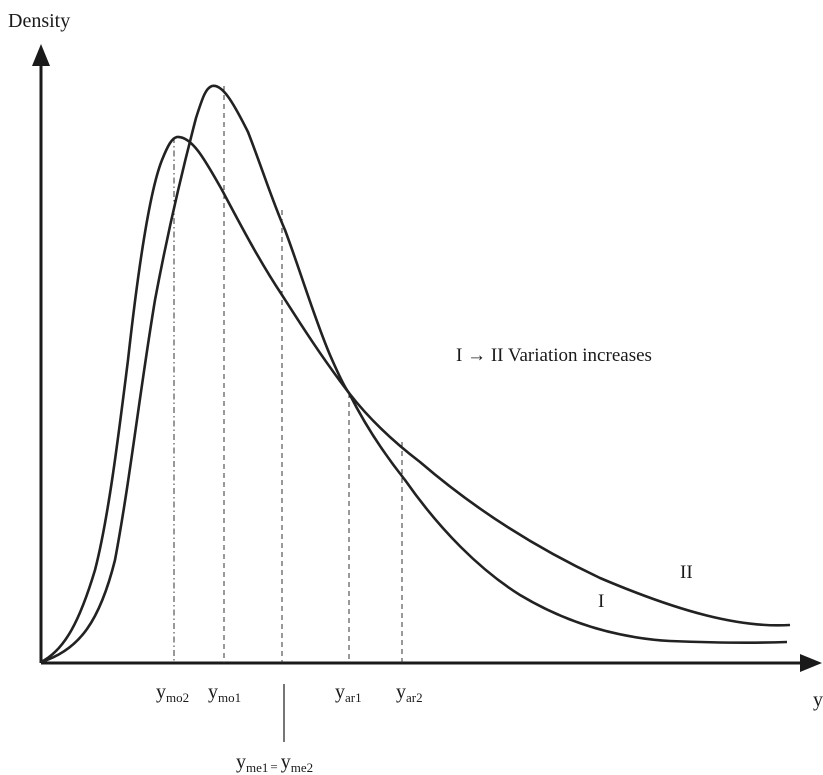  What do you see at coordinates (818, 700) in the screenshot?
I see `x-axis-label: y` at bounding box center [818, 700].